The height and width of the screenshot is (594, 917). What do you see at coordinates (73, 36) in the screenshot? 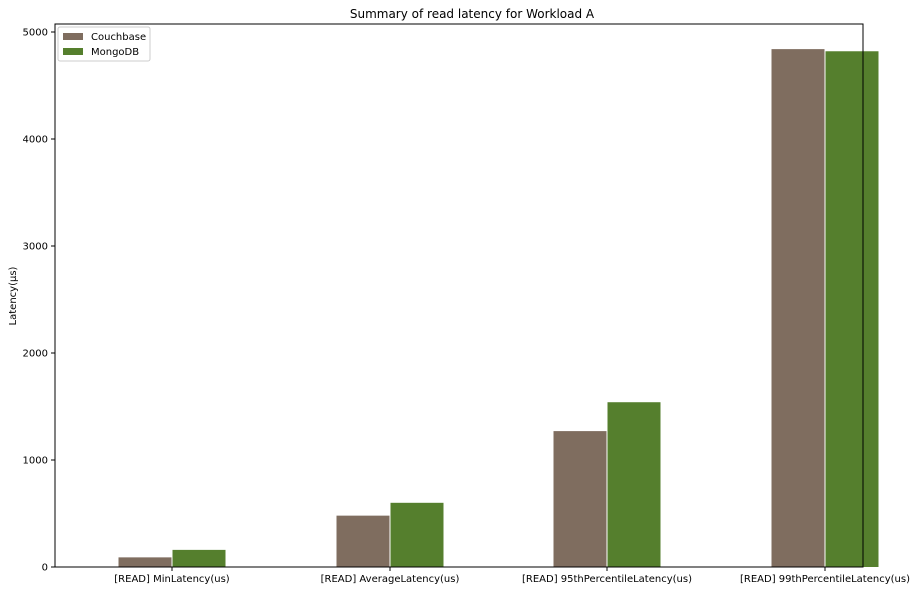
I see `legend-swatch-couchbase` at bounding box center [73, 36].